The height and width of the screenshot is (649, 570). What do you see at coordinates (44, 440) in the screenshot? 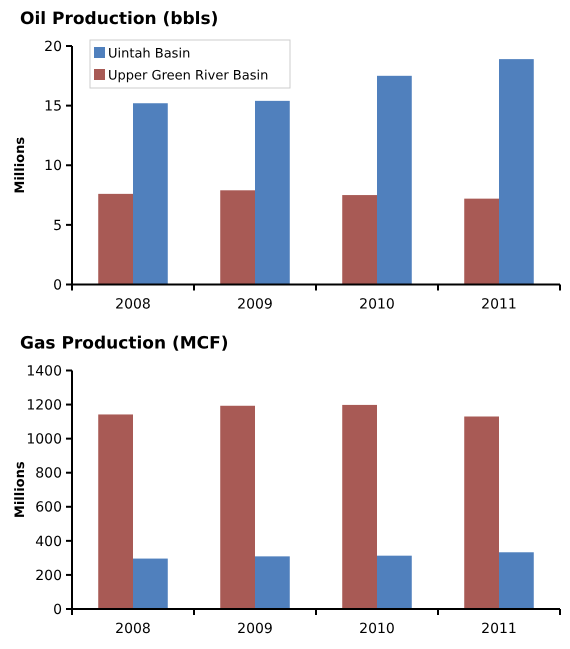
I see `y-tick-label: 1000` at bounding box center [44, 440].